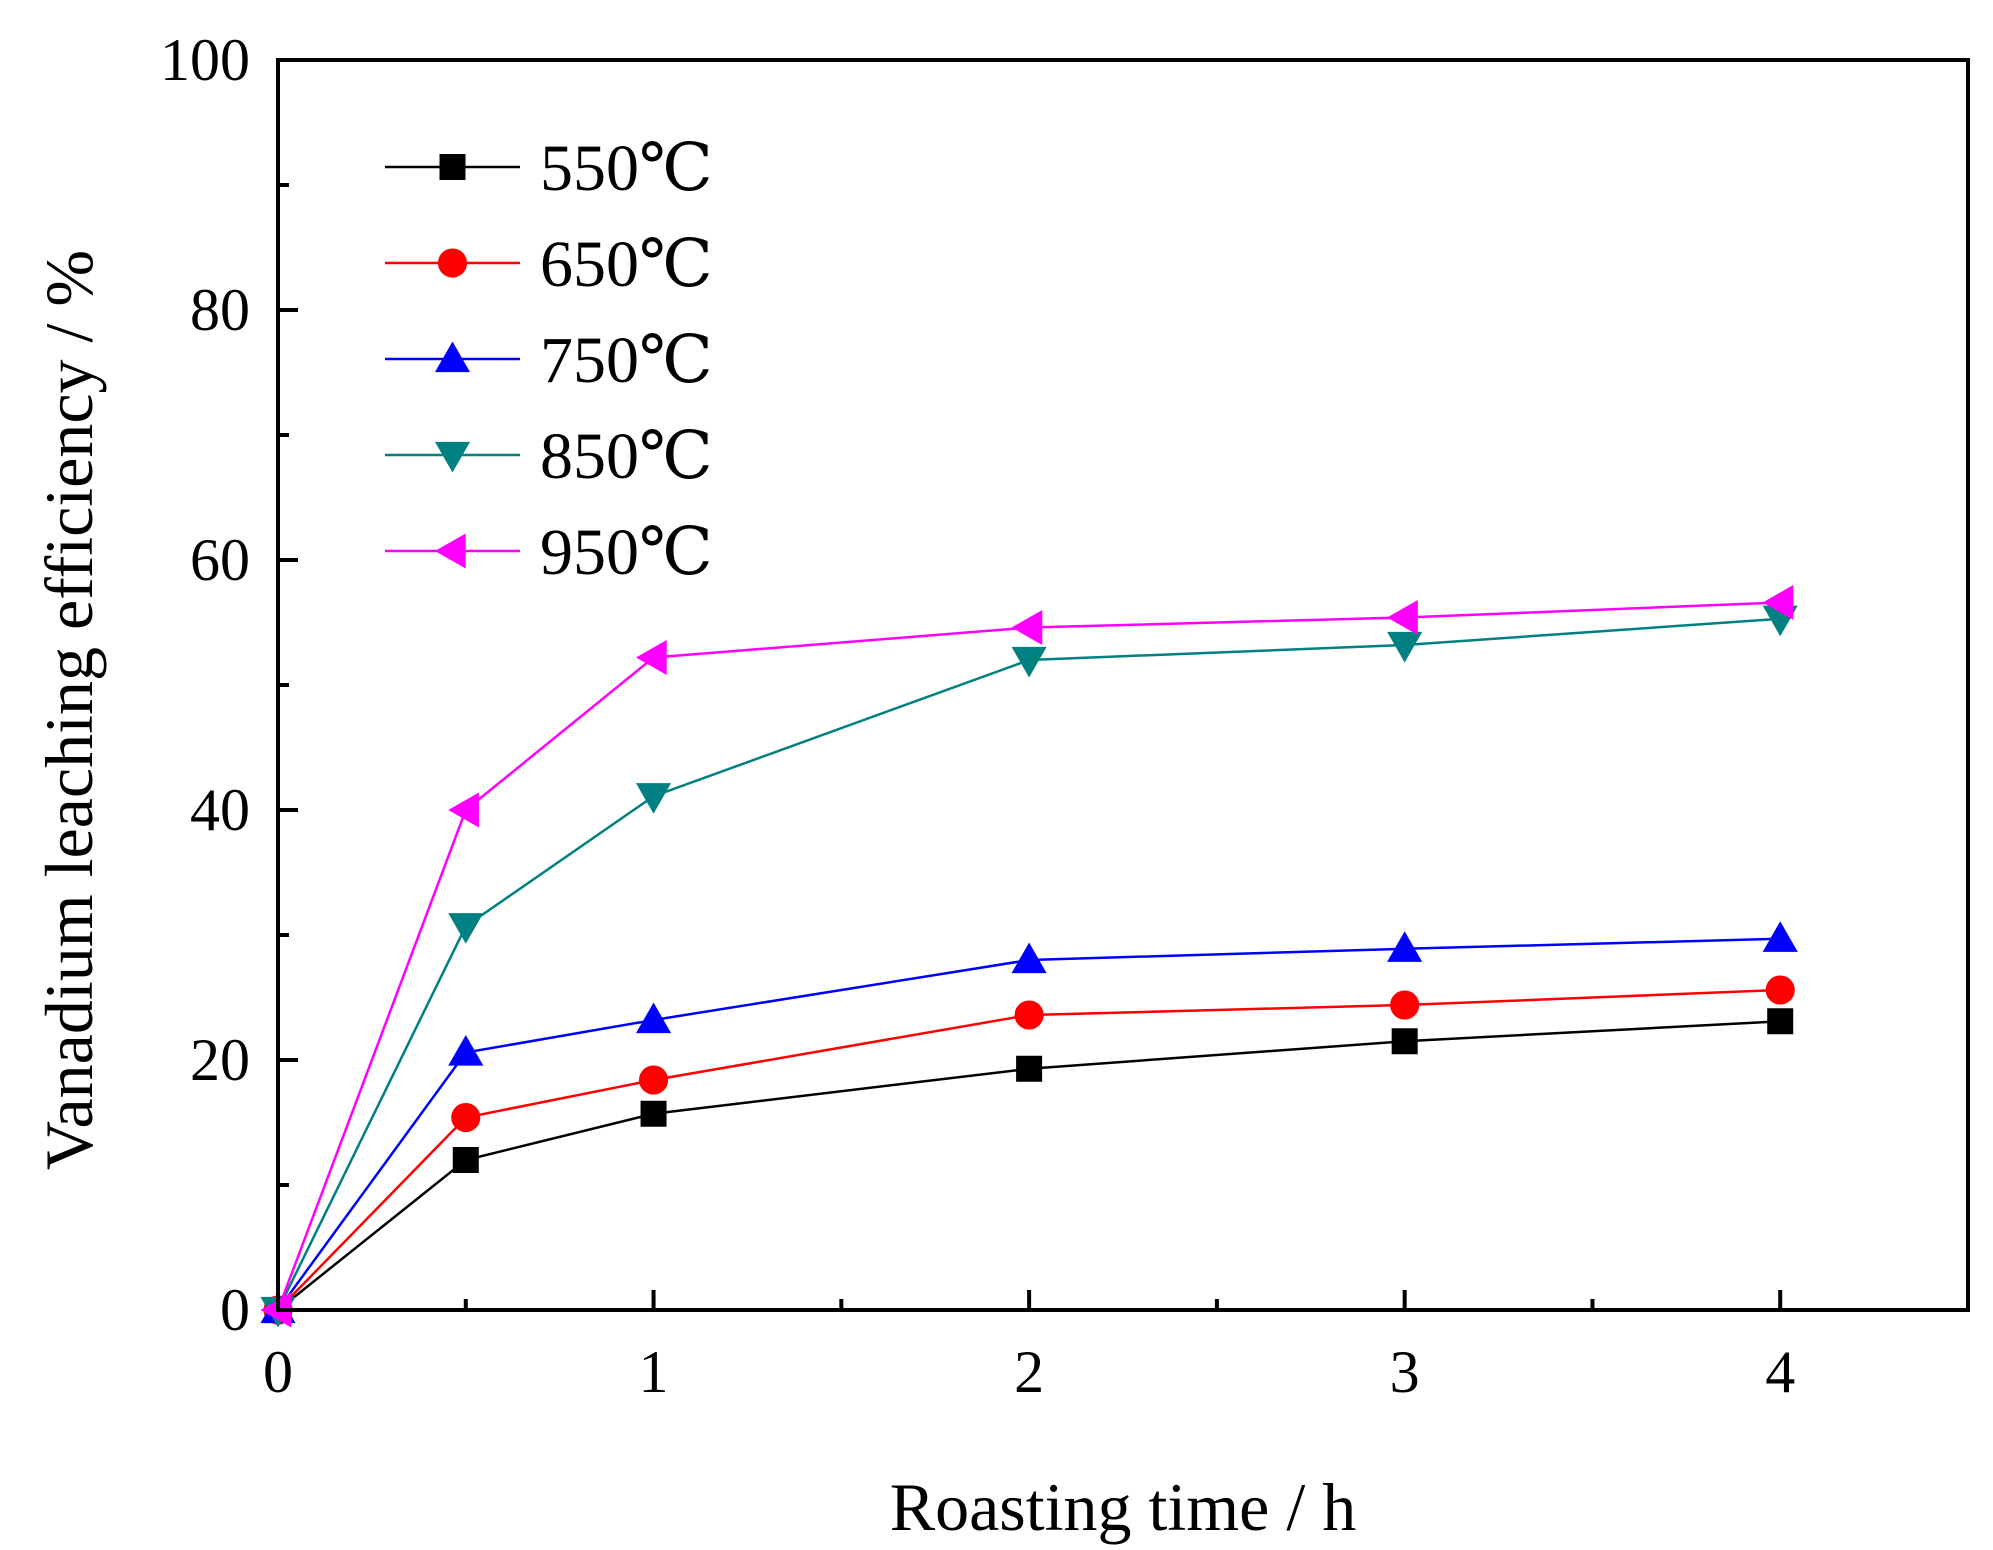 The height and width of the screenshot is (1550, 1993). I want to click on y-tick-label: 60, so click(220, 560).